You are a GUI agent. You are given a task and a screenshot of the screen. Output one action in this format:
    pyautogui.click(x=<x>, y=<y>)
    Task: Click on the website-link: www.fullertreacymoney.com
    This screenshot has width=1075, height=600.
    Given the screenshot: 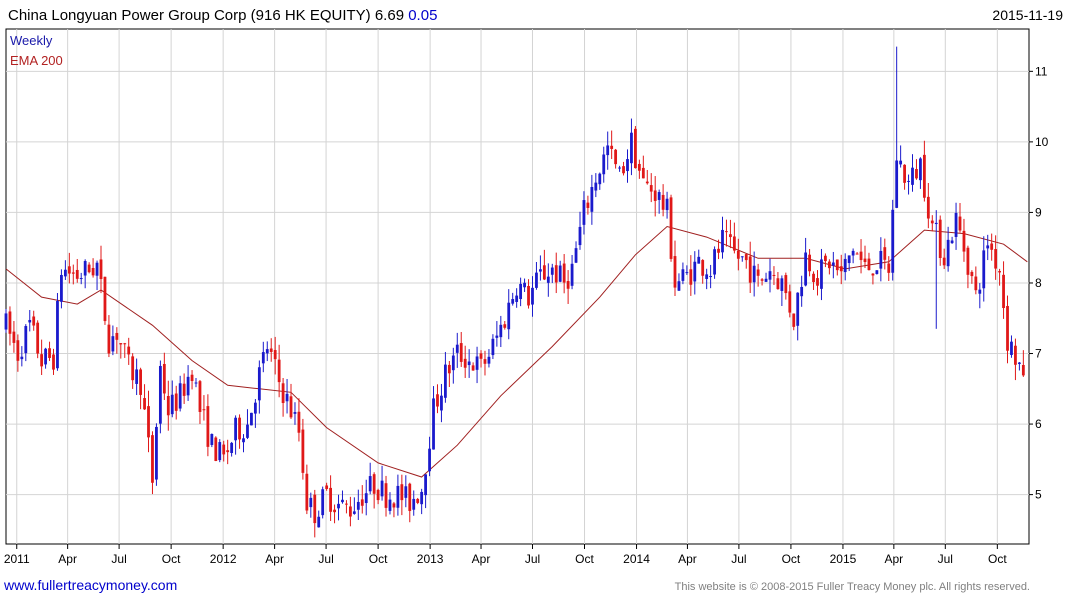 What is the action you would take?
    pyautogui.click(x=90, y=585)
    